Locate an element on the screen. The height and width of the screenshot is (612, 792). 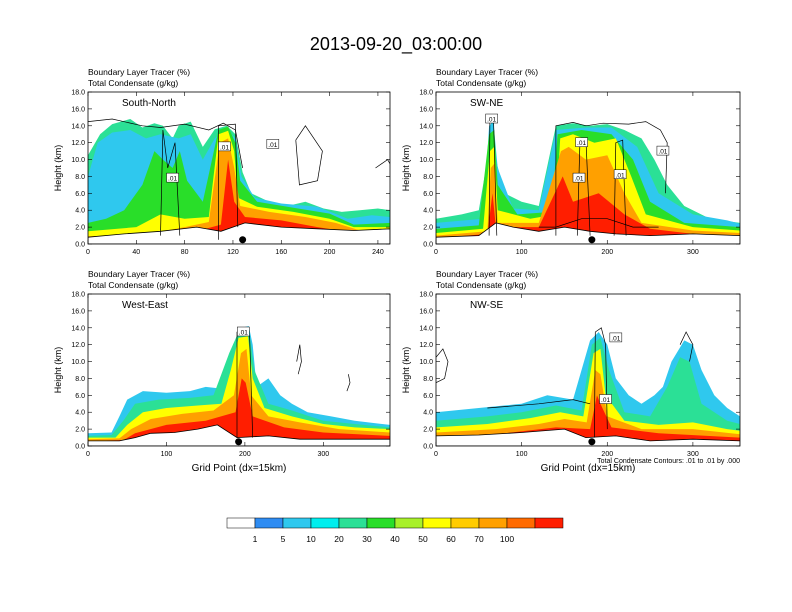
x-tick-label: 160 is located at coordinates (281, 252).